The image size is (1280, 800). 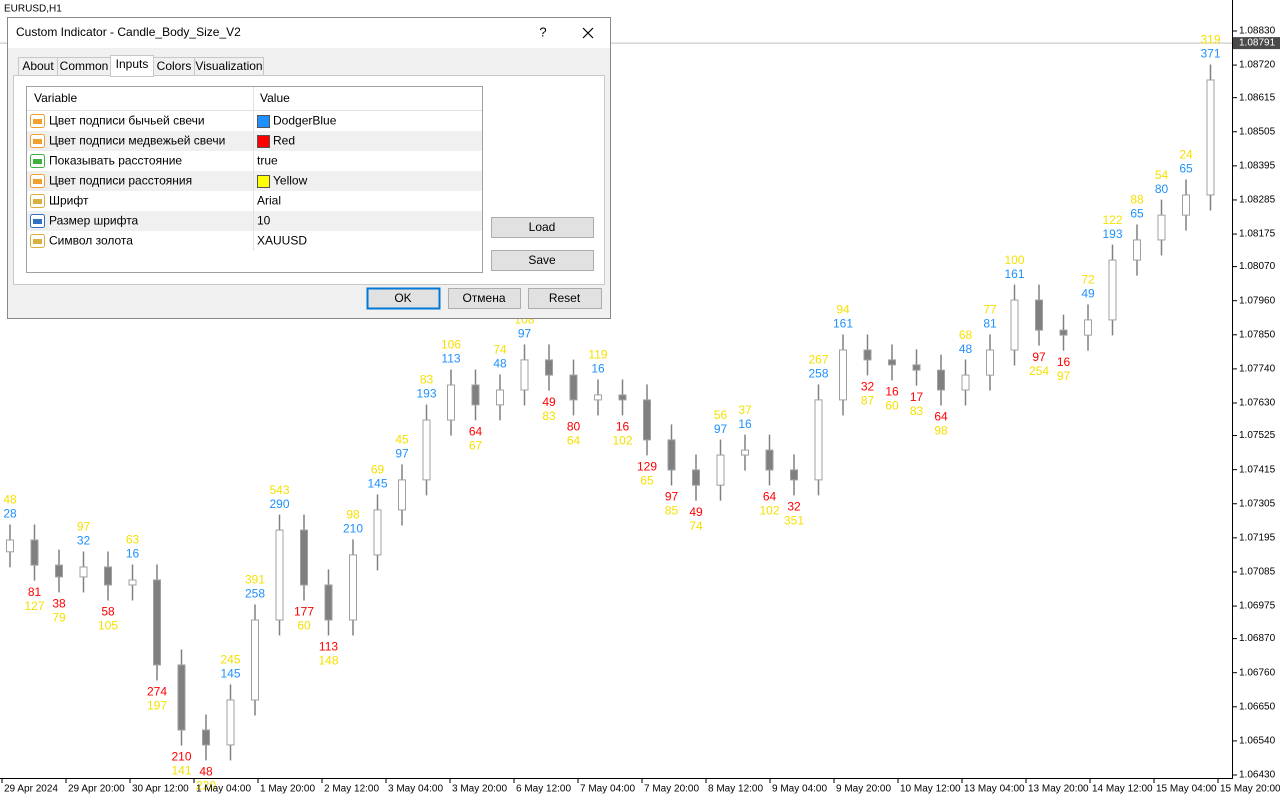 I want to click on tab, so click(x=229, y=66).